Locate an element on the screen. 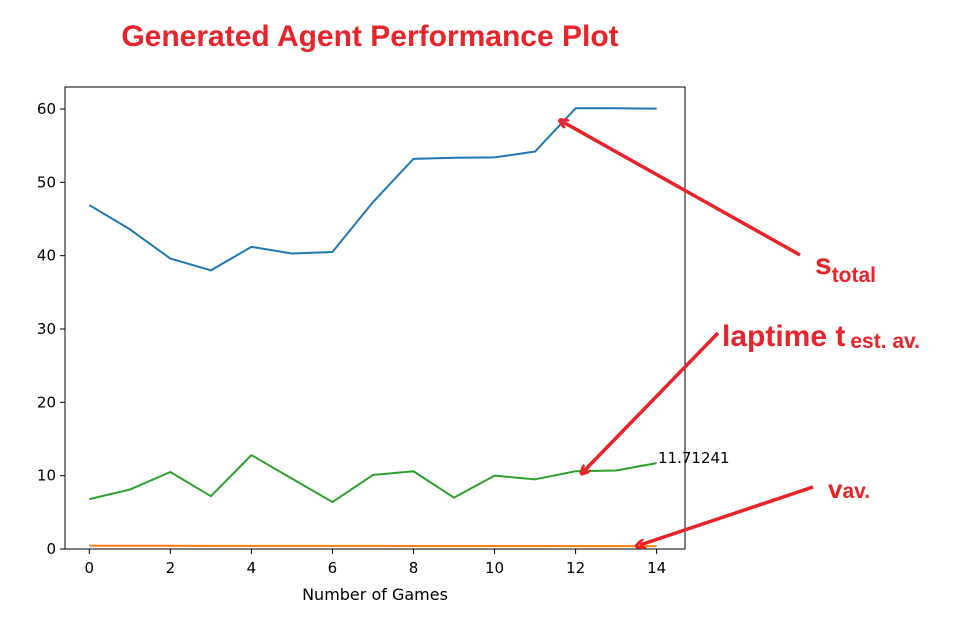  annotation-v-av: vav. is located at coordinates (755, 509).